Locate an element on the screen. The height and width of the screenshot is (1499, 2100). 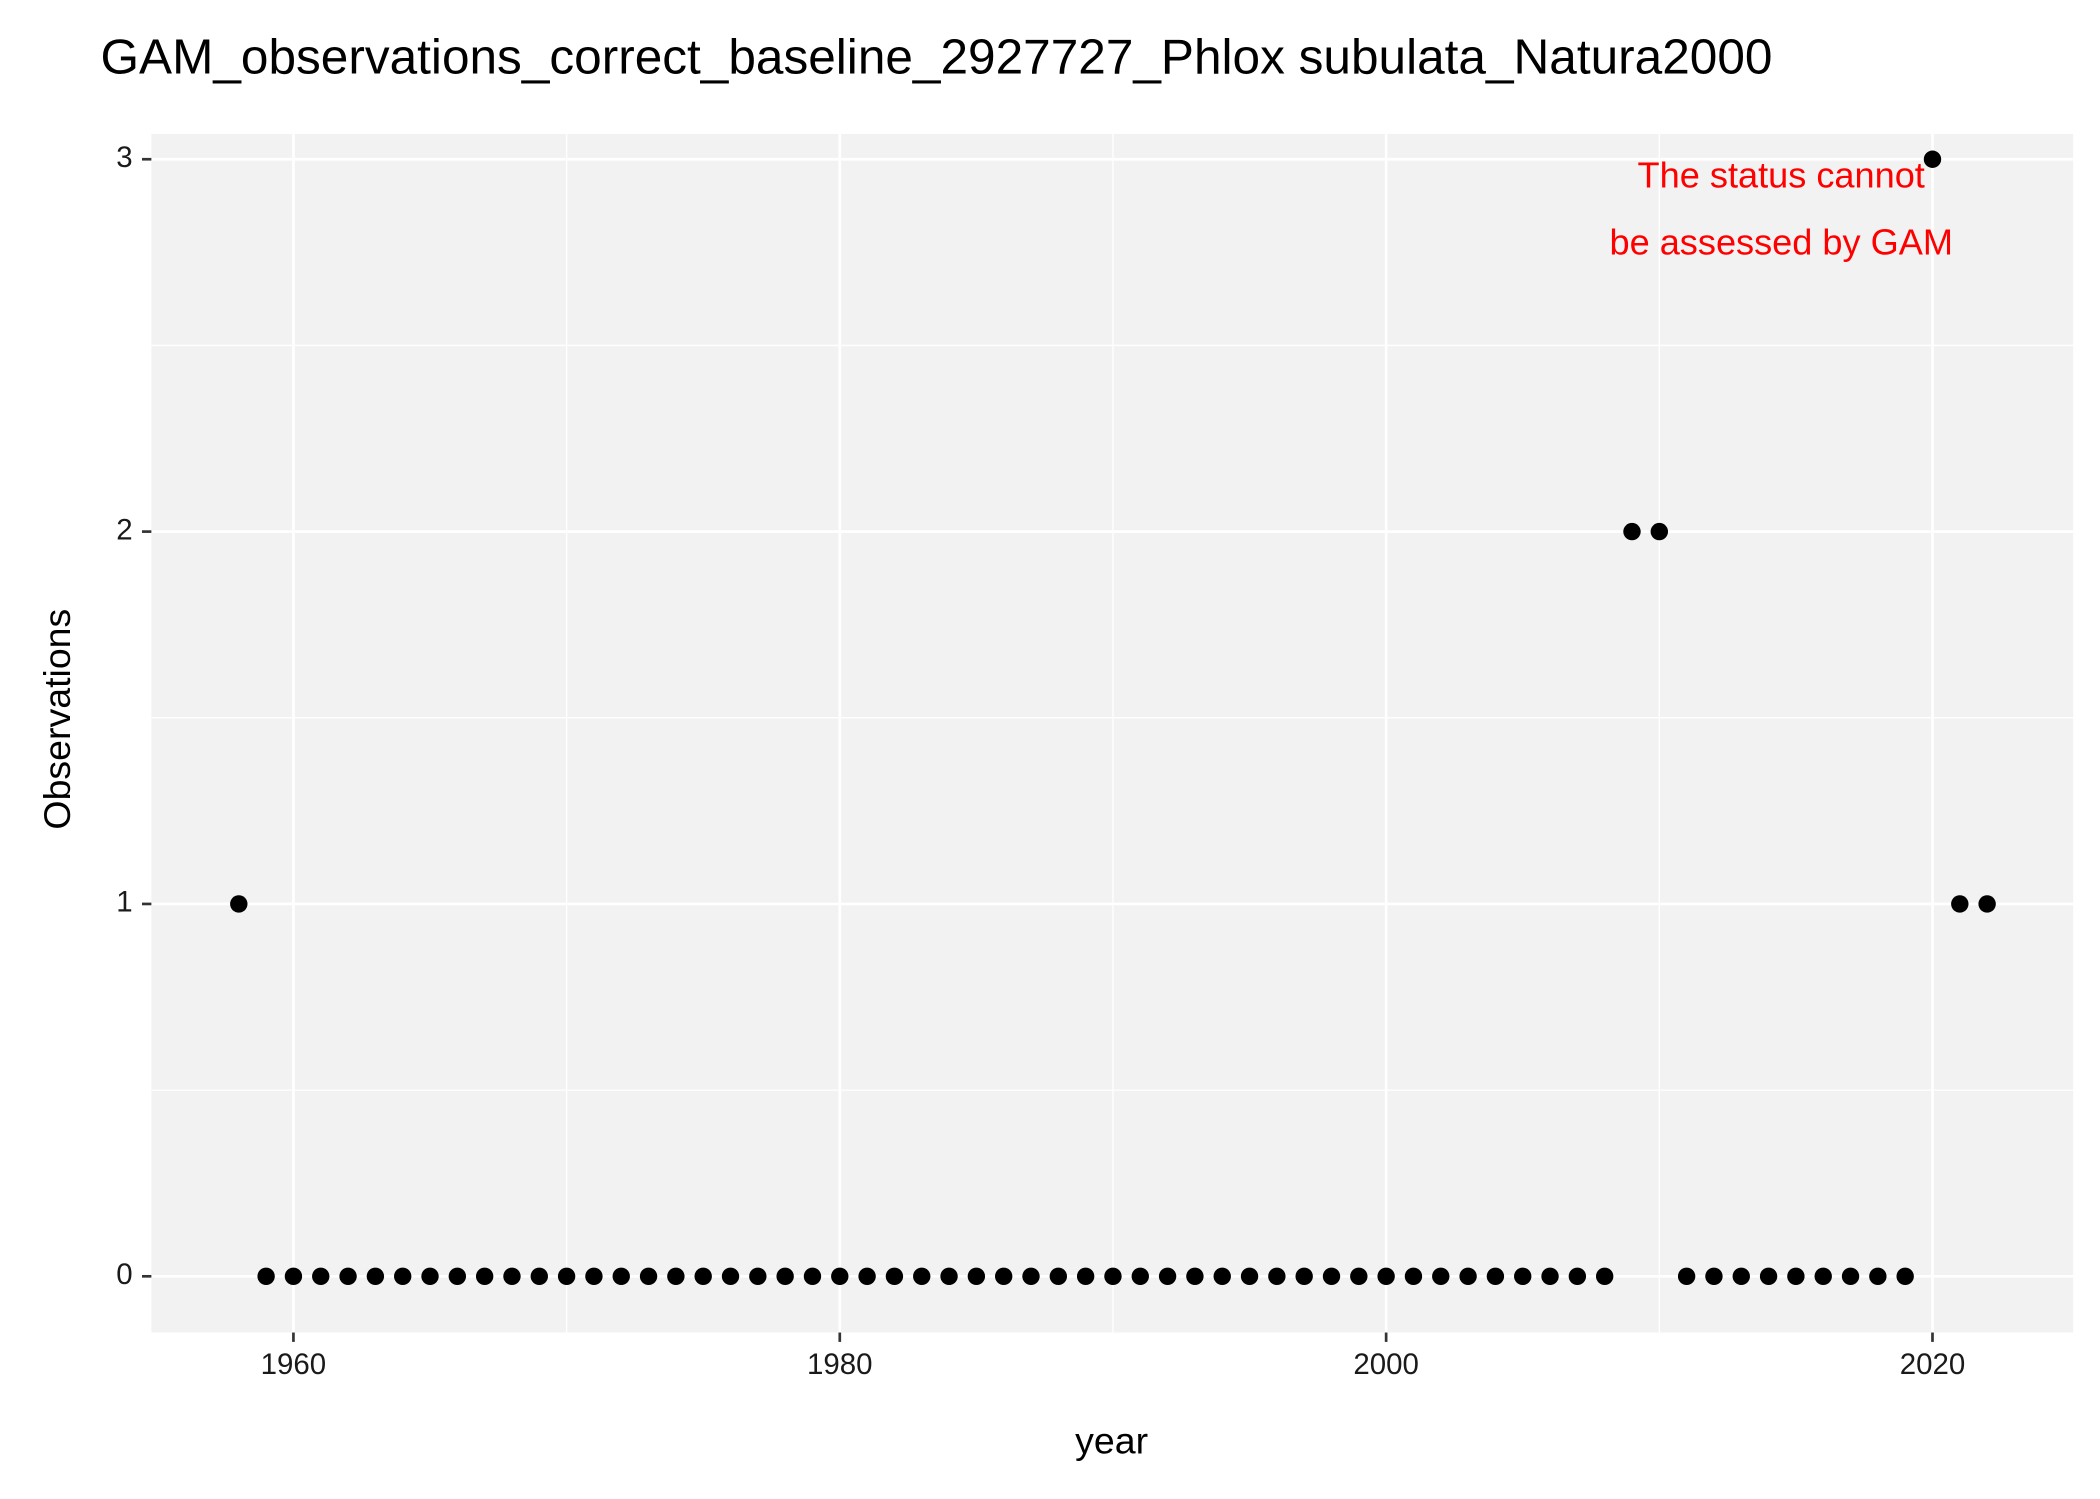
x-tick-label: 2020 is located at coordinates (1933, 1364).